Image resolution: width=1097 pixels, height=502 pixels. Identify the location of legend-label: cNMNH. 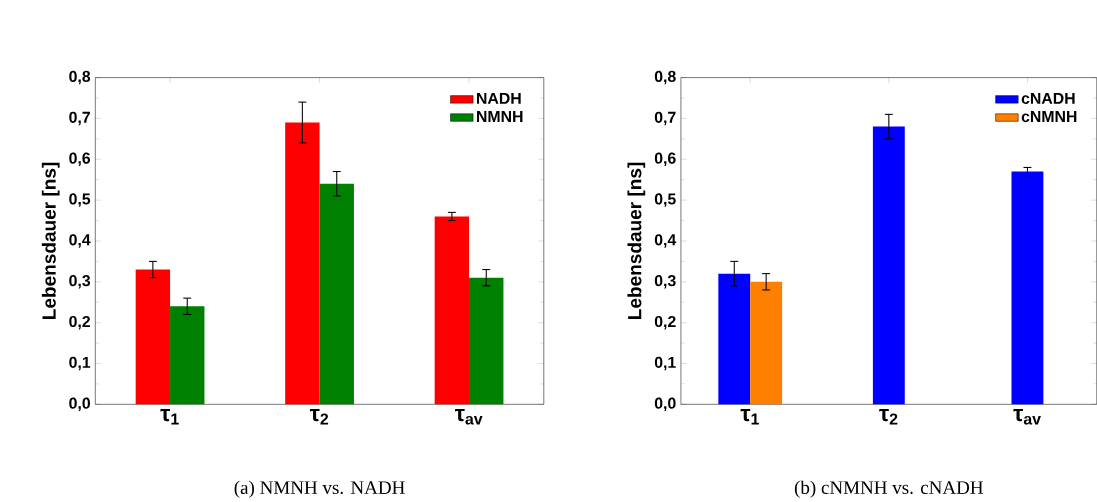
(1049, 116).